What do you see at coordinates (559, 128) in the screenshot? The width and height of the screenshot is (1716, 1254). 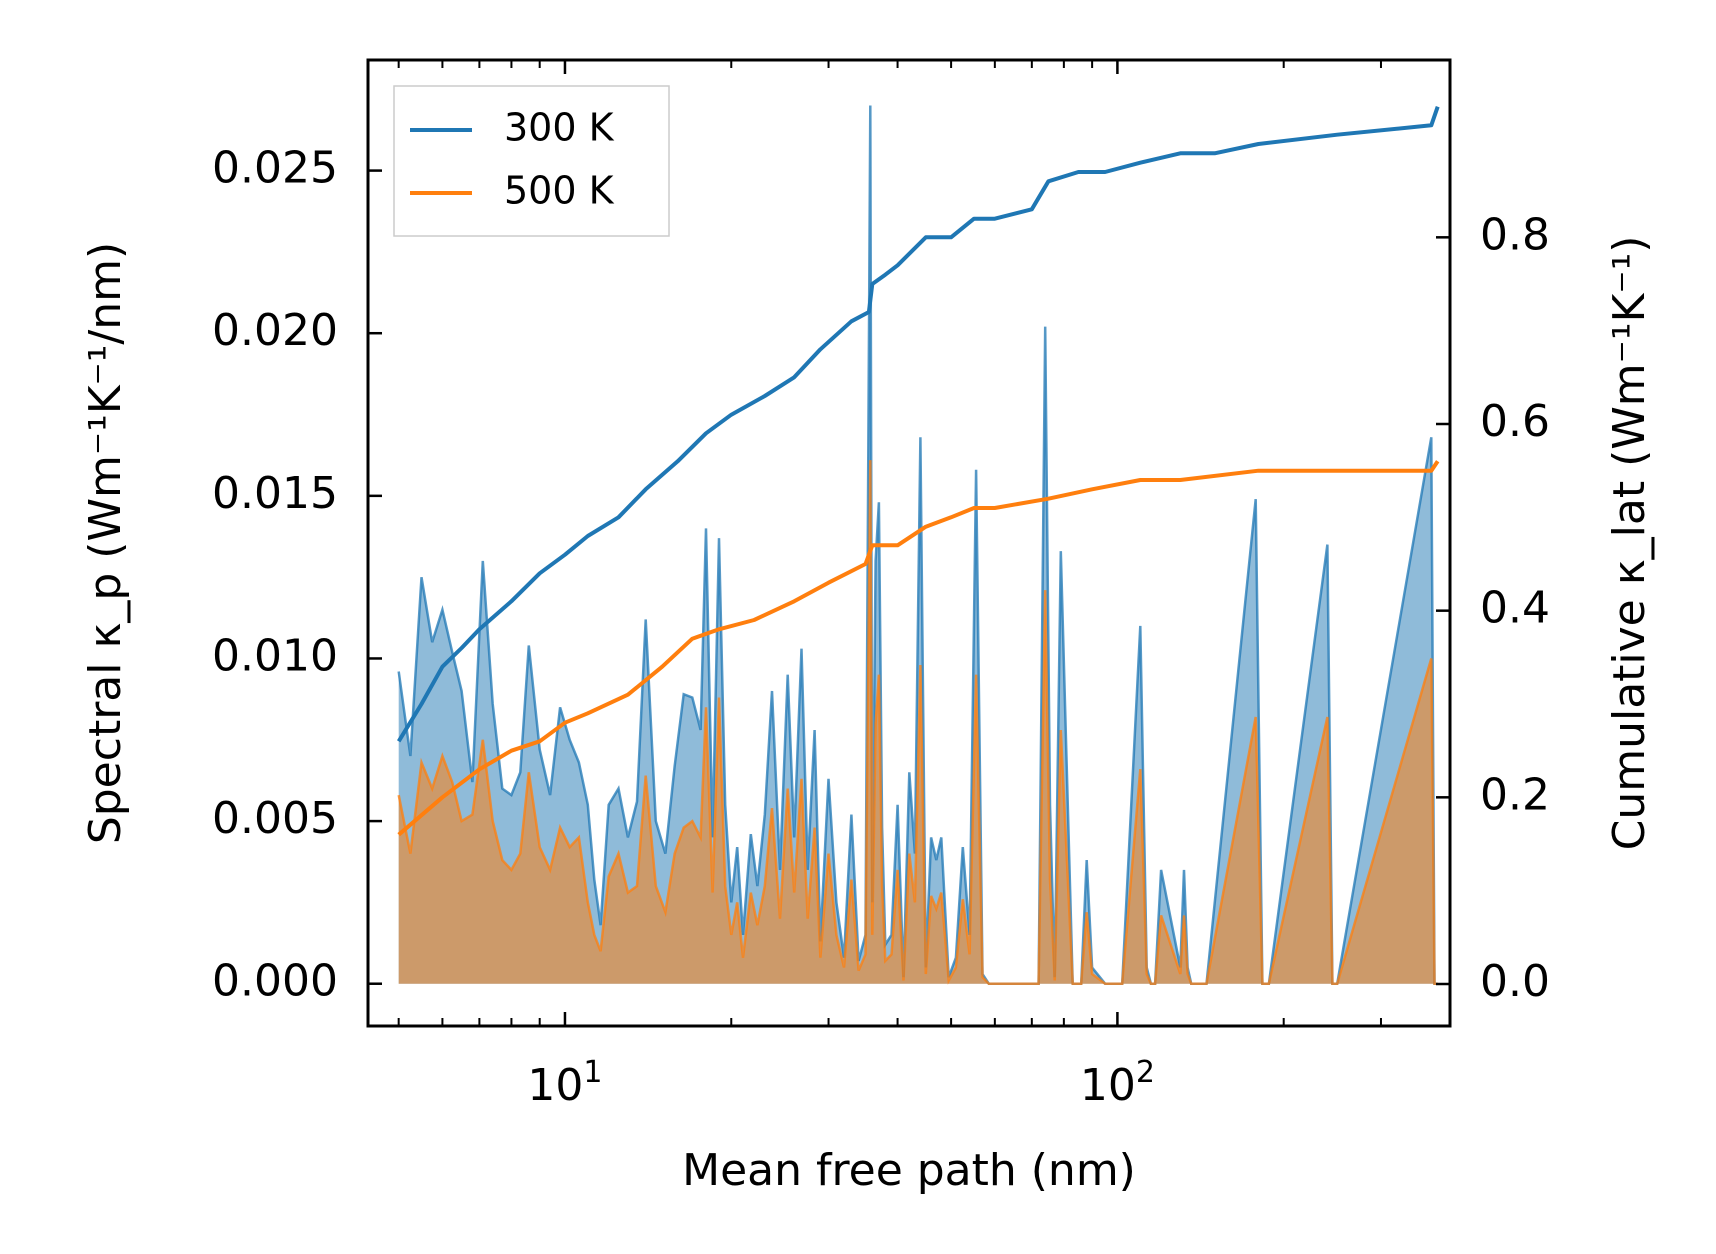 I see `legend-label-300k: 300 K` at bounding box center [559, 128].